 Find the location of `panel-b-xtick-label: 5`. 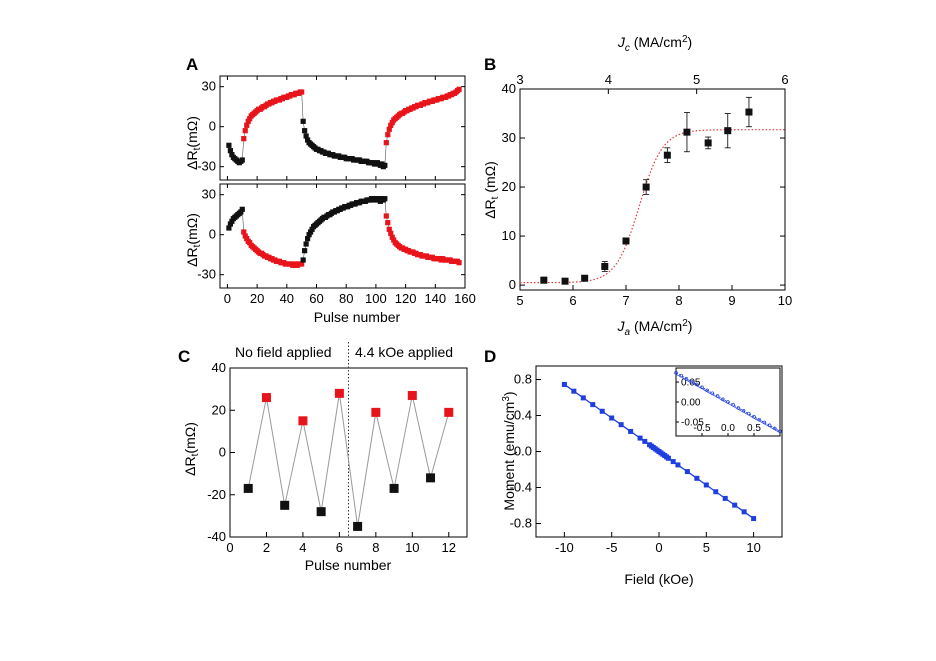

panel-b-xtick-label: 5 is located at coordinates (519, 300).